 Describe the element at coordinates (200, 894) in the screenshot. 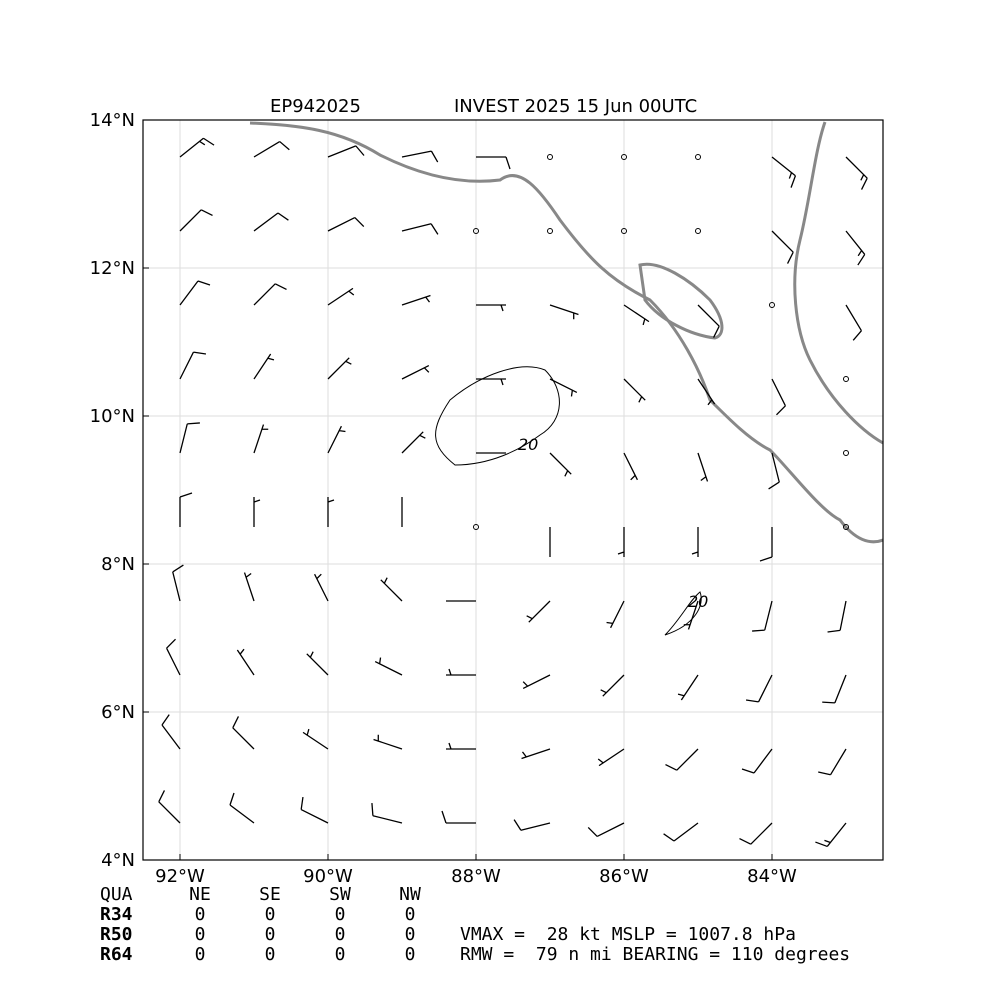

I see `table-header: NE` at that location.